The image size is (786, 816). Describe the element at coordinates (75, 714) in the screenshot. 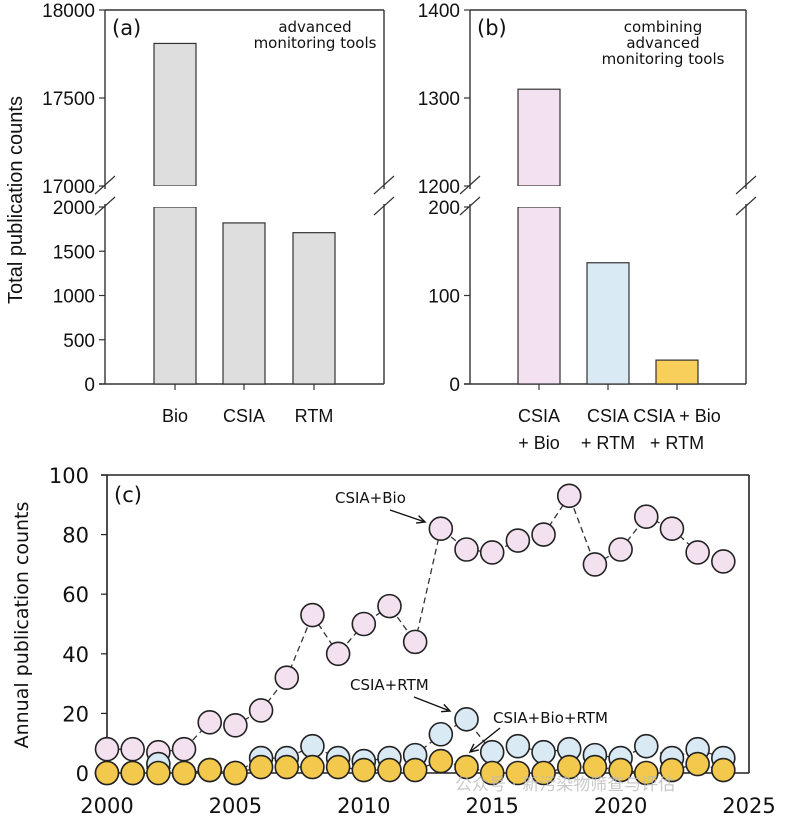

I see `y-tick-label: 20` at that location.